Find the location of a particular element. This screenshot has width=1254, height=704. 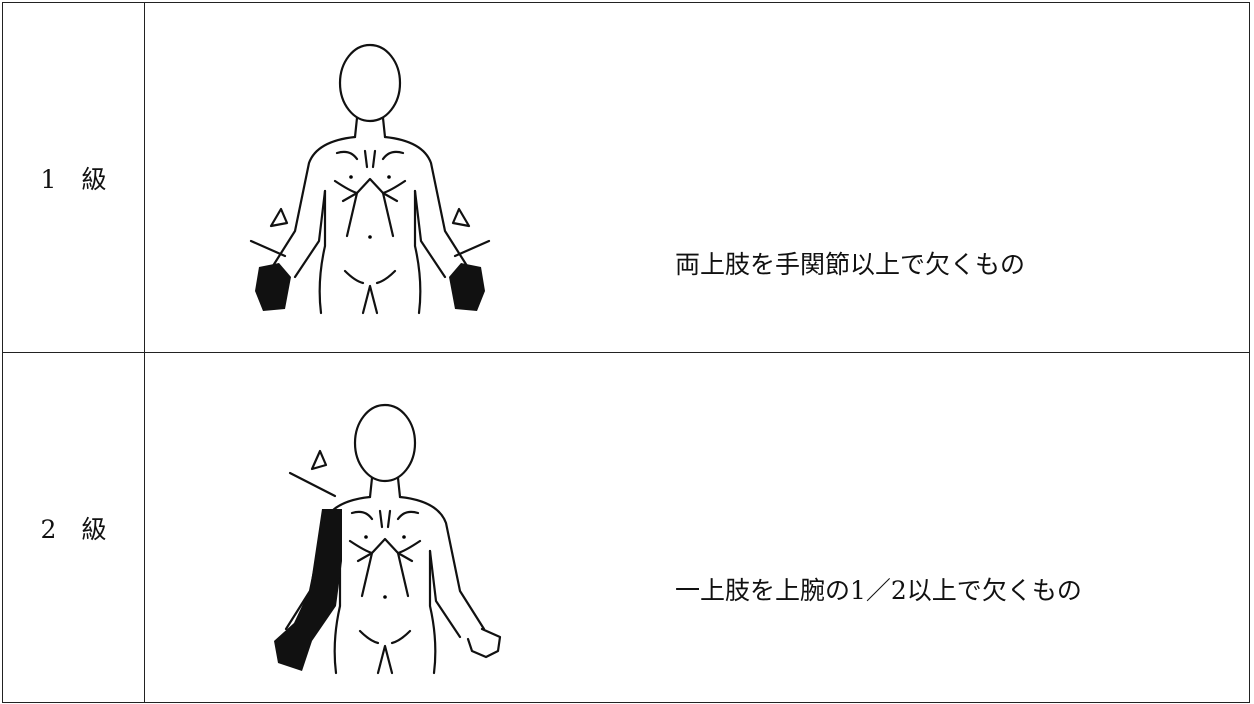

grade-label: 1 級 is located at coordinates (73, 179).